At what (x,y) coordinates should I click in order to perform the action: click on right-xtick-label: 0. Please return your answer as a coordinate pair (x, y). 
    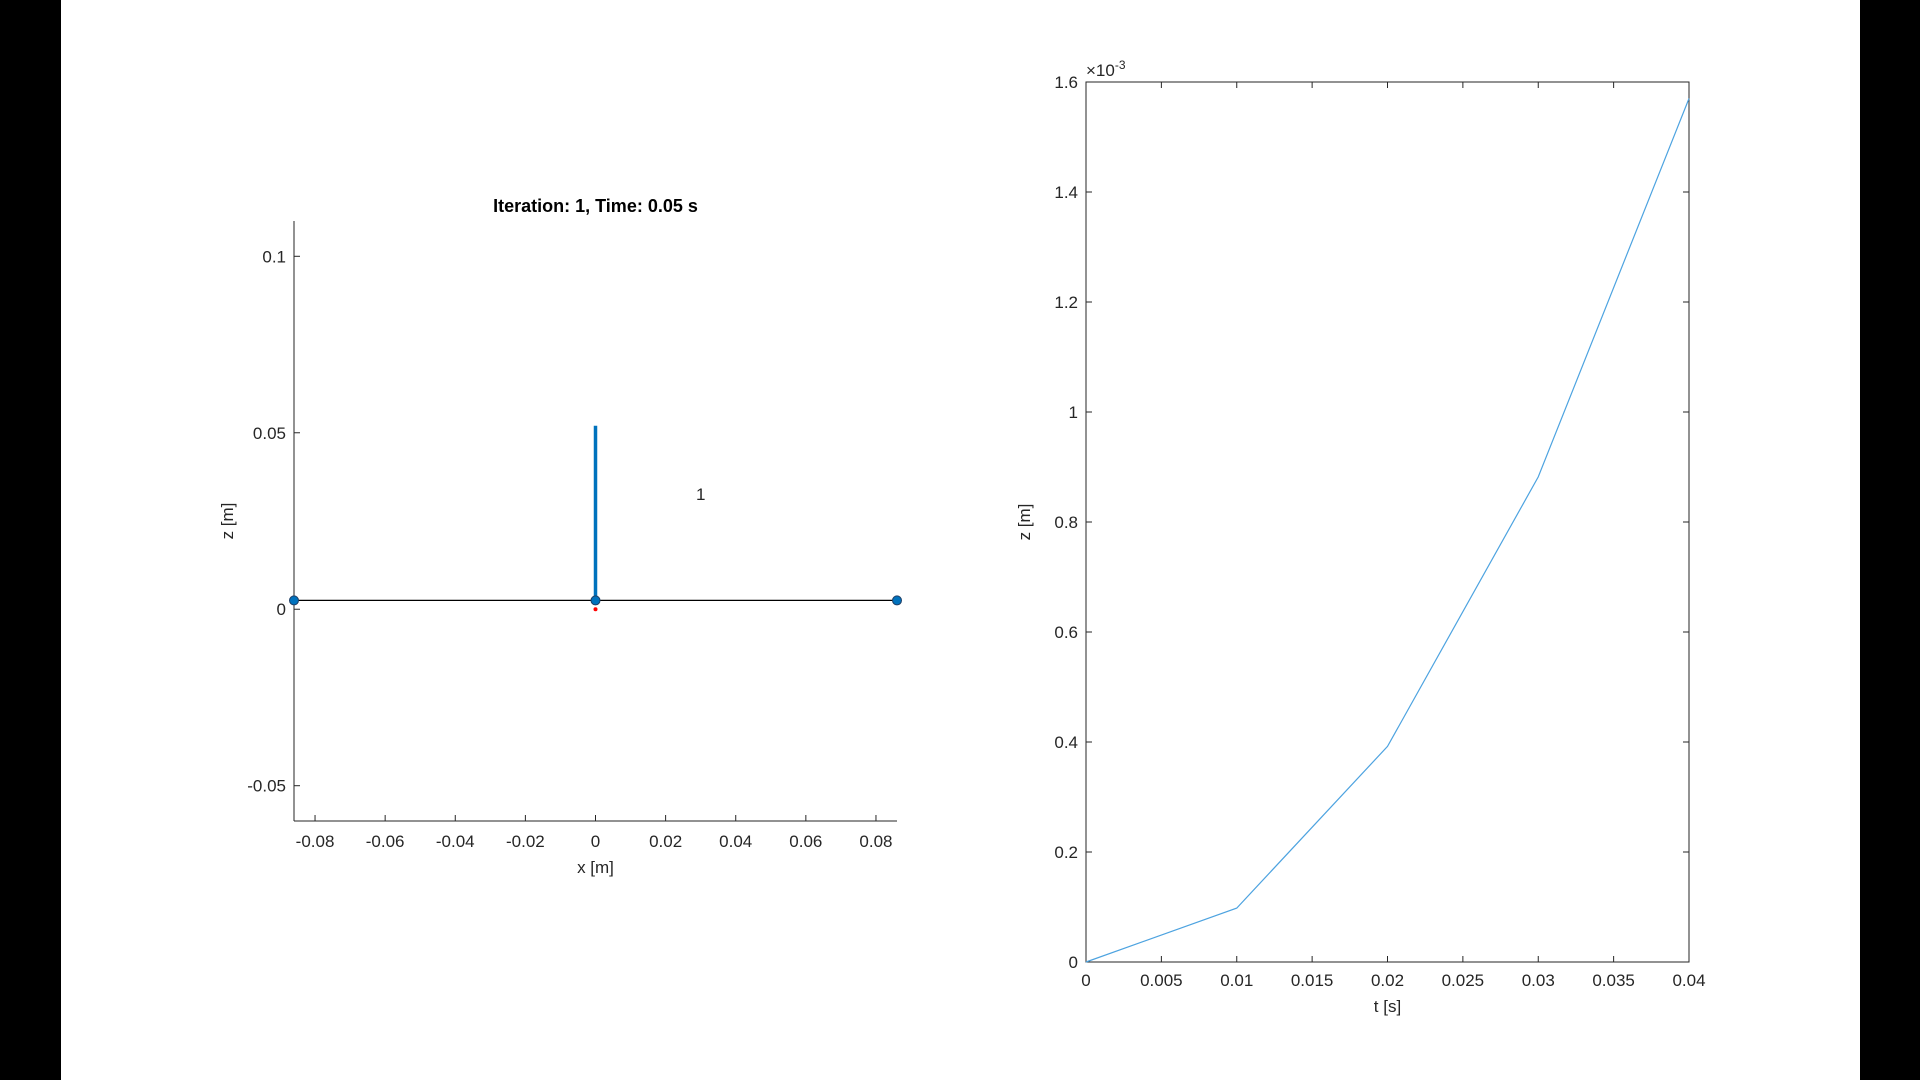
    Looking at the image, I should click on (1085, 980).